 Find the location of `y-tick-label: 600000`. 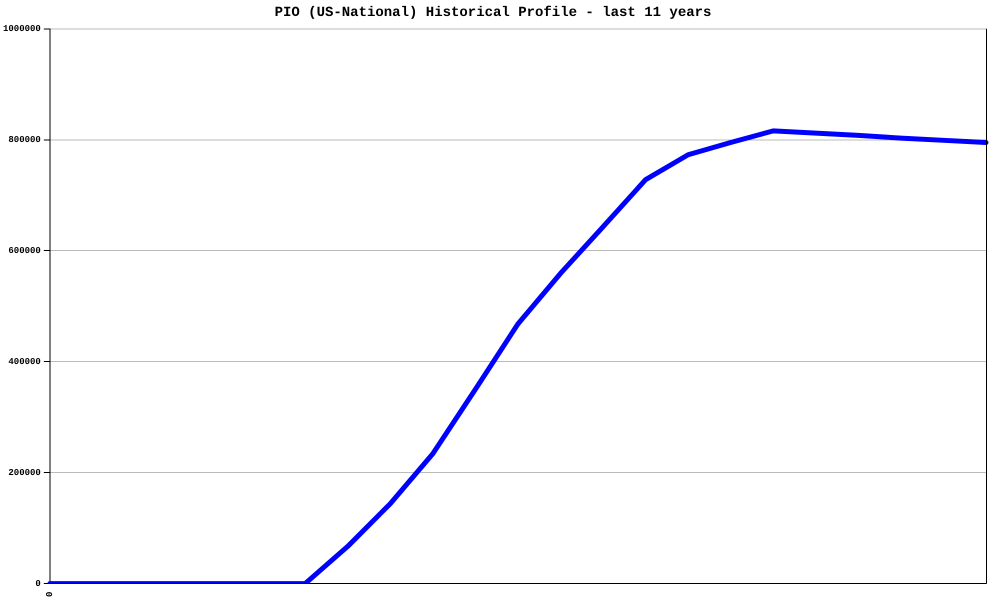

y-tick-label: 600000 is located at coordinates (24, 251).